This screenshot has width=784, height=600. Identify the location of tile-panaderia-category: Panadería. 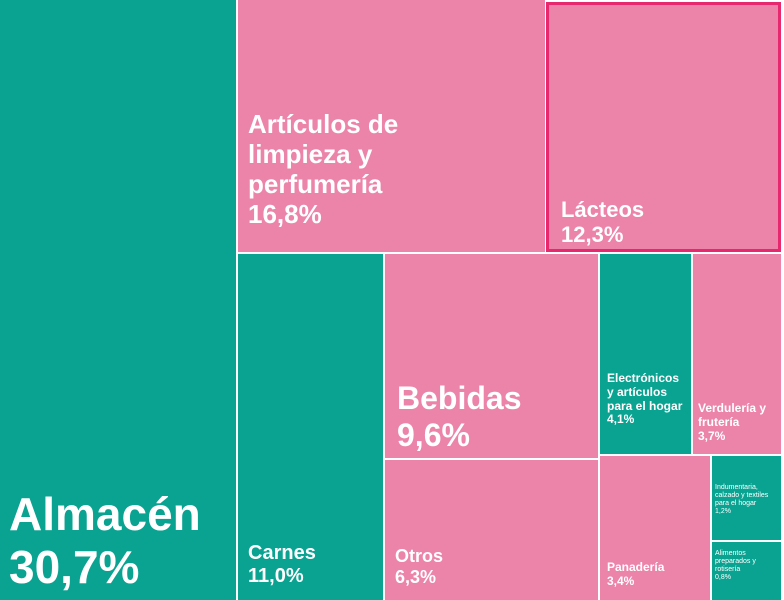
(636, 567).